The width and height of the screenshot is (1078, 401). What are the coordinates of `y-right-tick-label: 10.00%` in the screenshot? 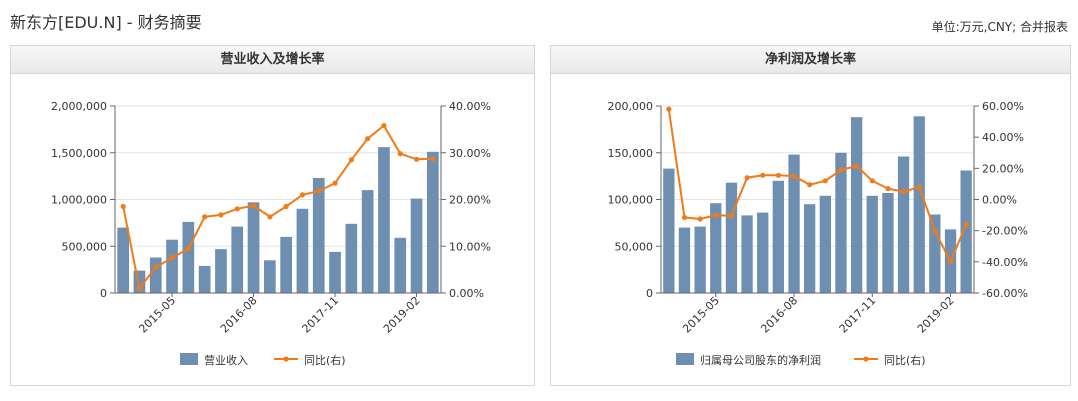 It's located at (470, 246).